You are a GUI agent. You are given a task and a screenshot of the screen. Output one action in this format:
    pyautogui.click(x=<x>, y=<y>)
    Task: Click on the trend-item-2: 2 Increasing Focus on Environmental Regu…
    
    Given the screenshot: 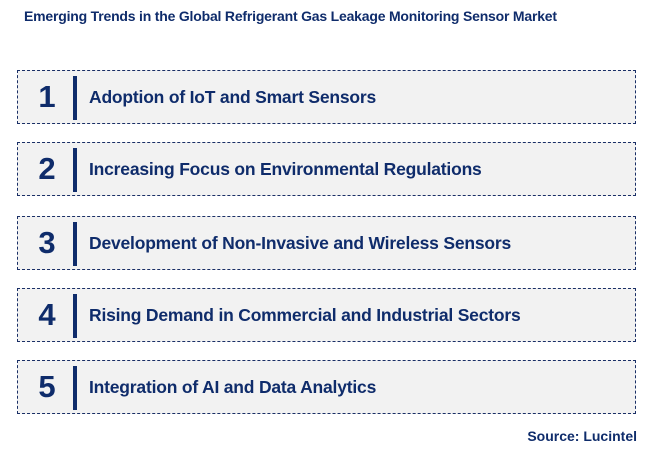 What is the action you would take?
    pyautogui.click(x=326, y=169)
    